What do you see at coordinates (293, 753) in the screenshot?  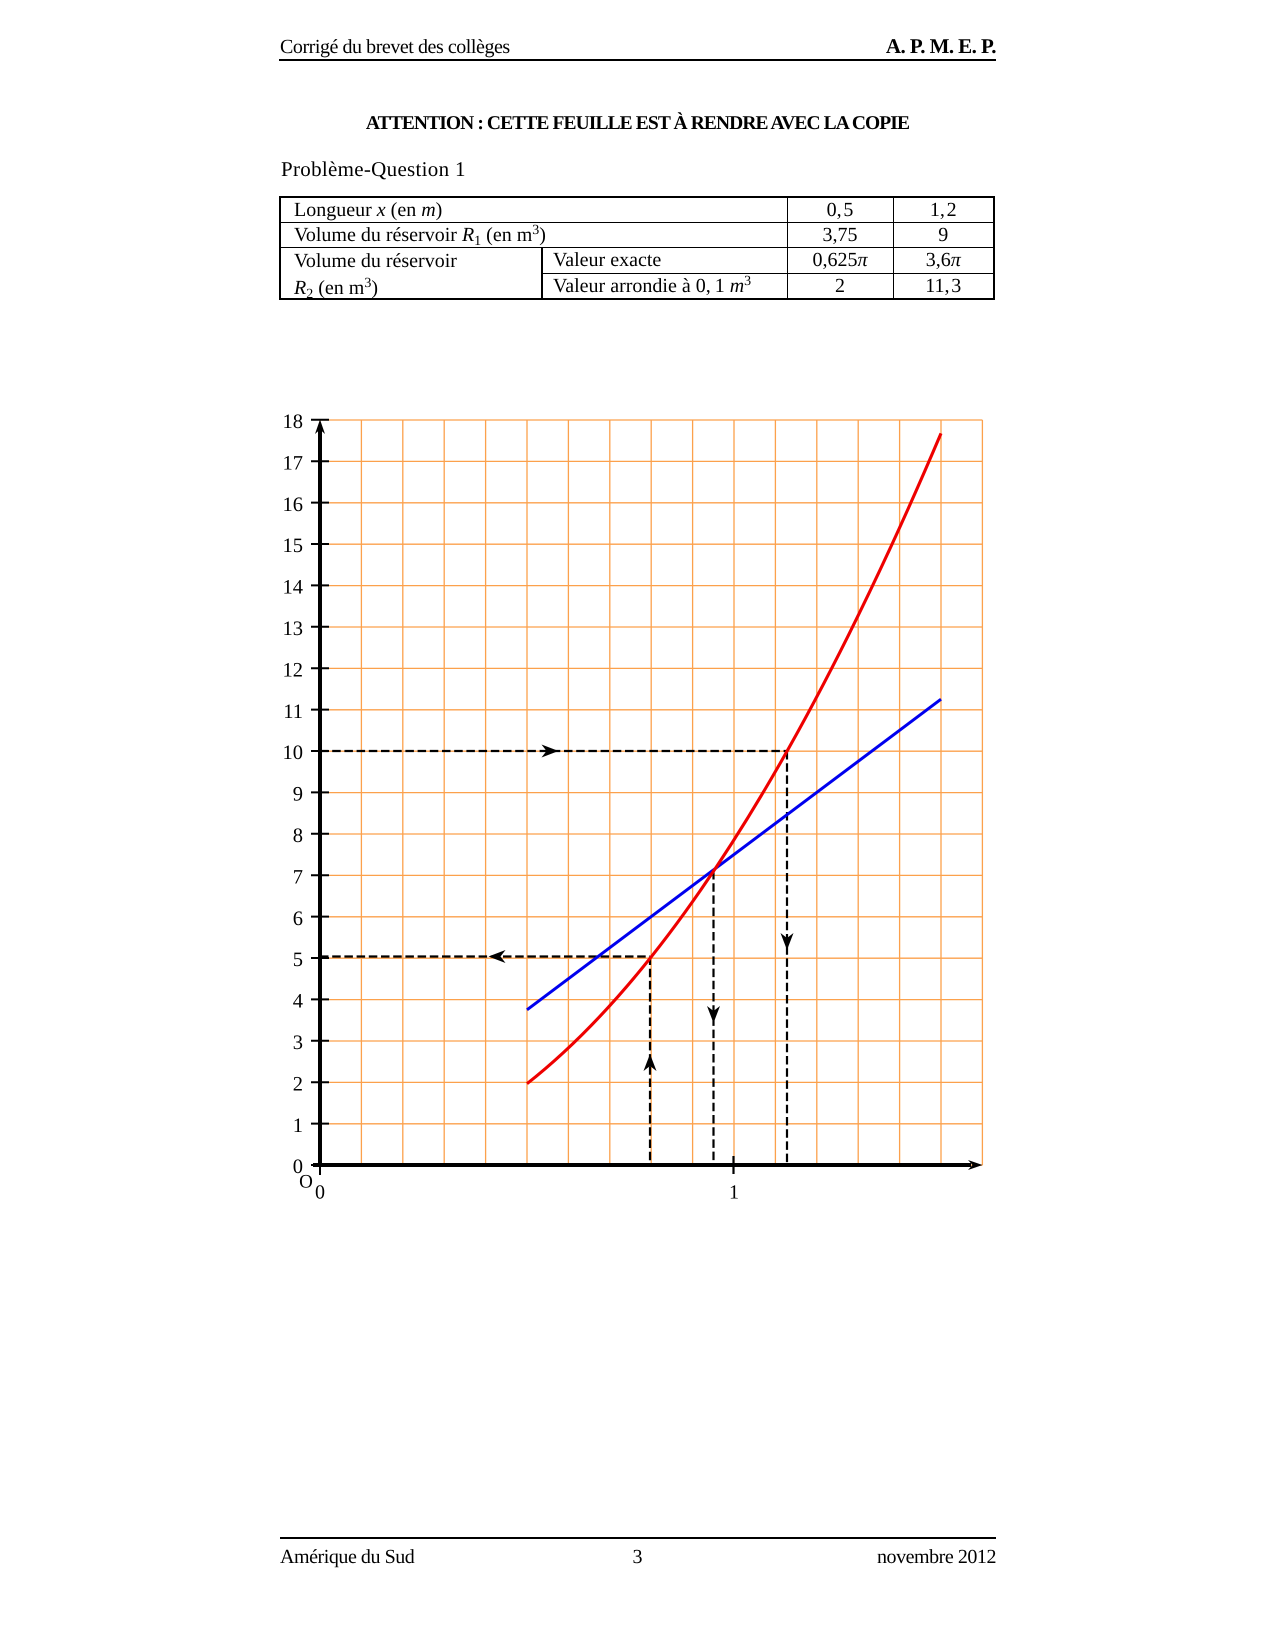 I see `svg-text: 10` at bounding box center [293, 753].